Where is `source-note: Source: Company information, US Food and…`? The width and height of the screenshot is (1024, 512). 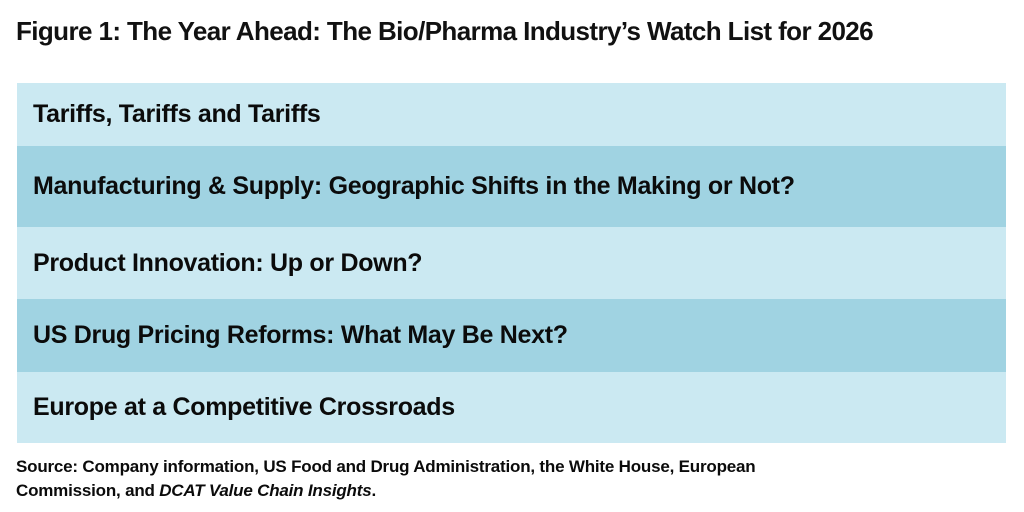
source-note: Source: Company information, US Food and… is located at coordinates (386, 479).